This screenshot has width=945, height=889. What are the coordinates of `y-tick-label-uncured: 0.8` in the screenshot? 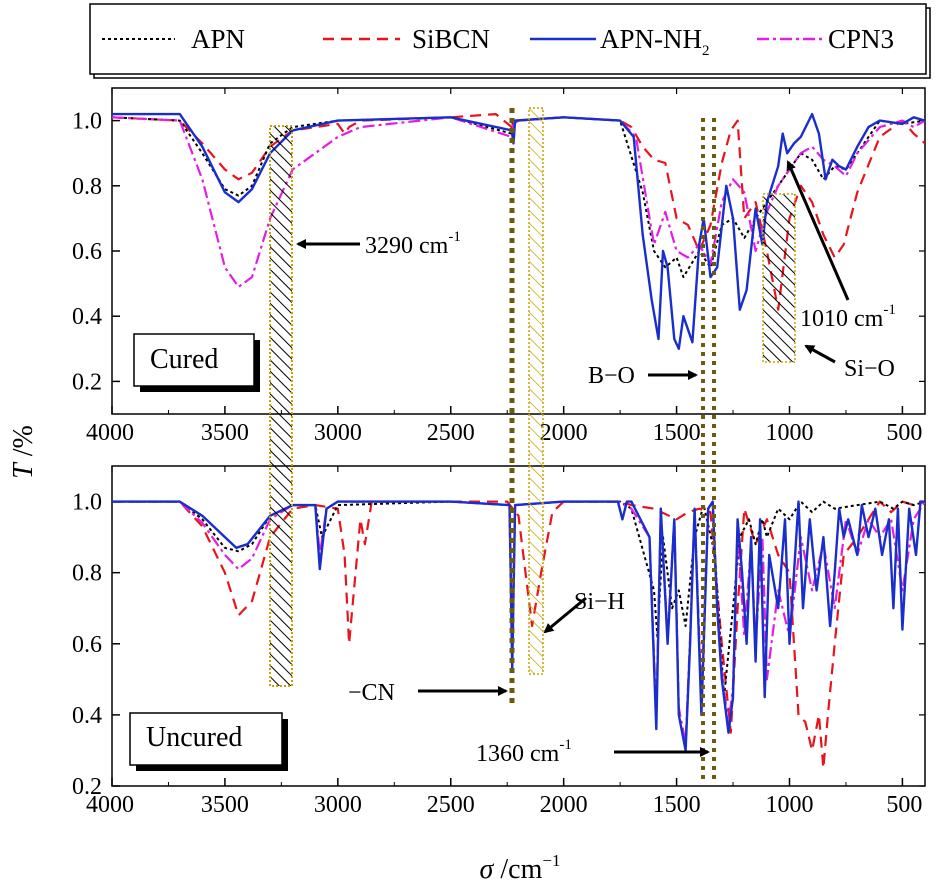 It's located at (87, 574).